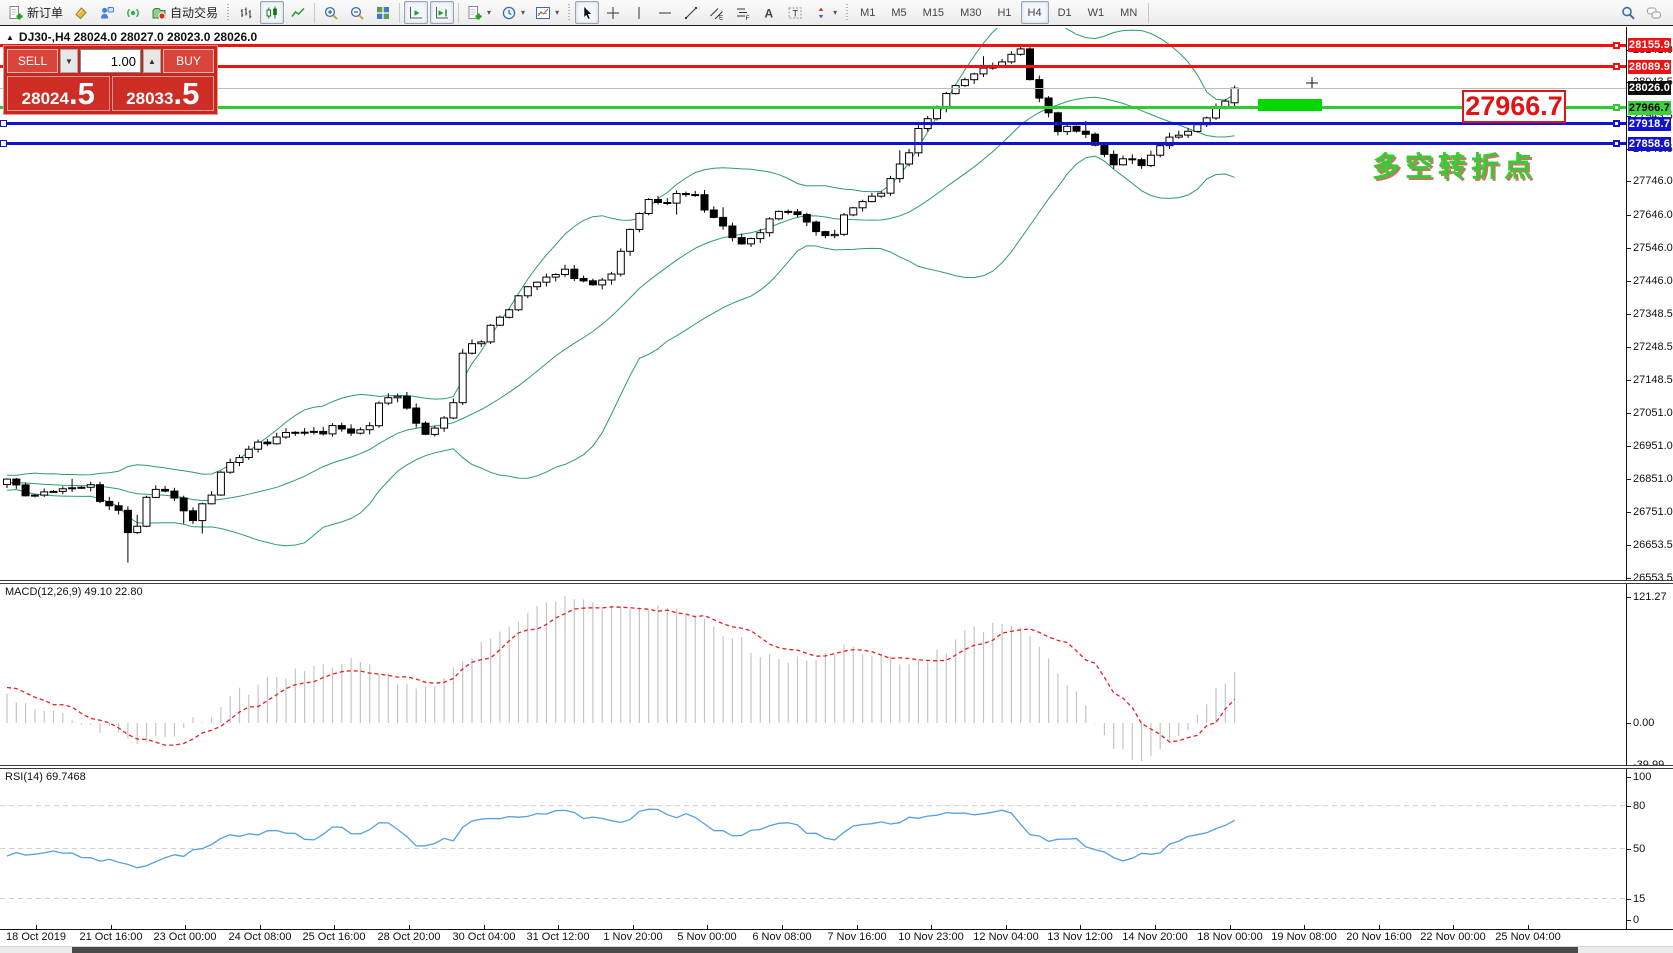  I want to click on macd-pane-separator, so click(836, 582).